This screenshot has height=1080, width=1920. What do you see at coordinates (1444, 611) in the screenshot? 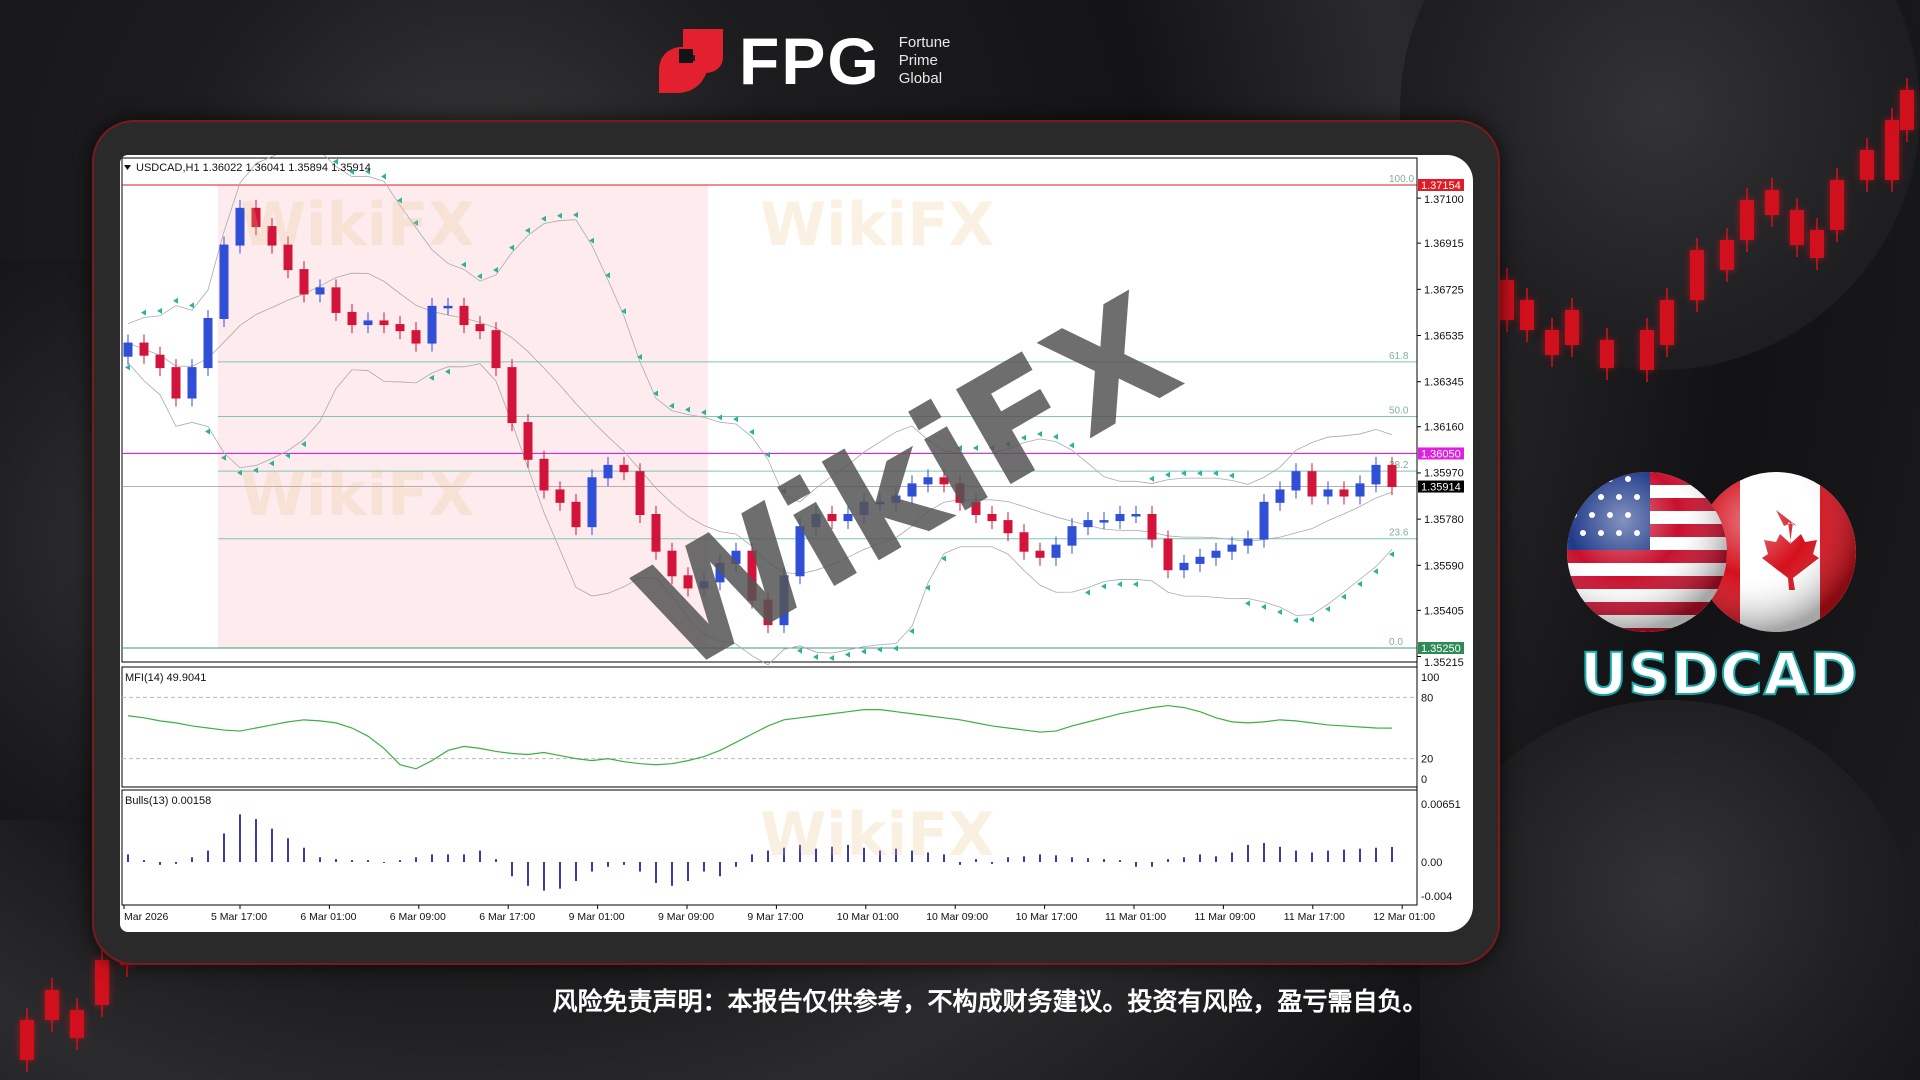
I see `price-tick-label: 1.35405` at bounding box center [1444, 611].